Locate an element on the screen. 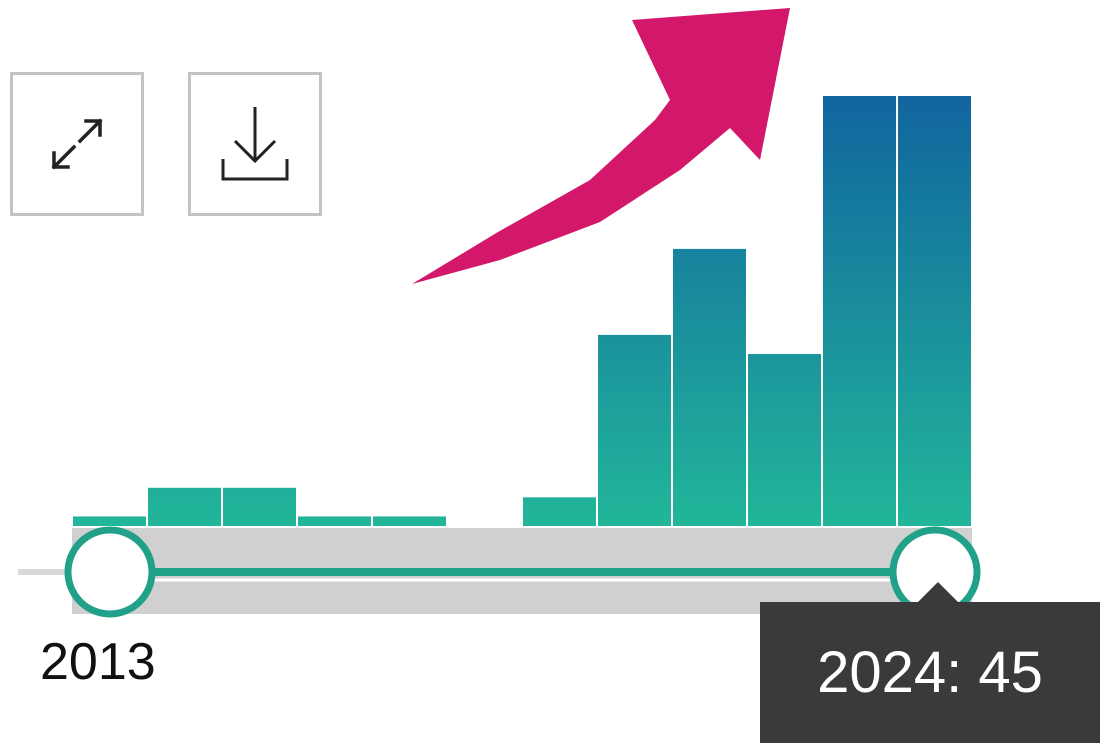 This screenshot has width=1100, height=743. bar-2017 is located at coordinates (409, 521).